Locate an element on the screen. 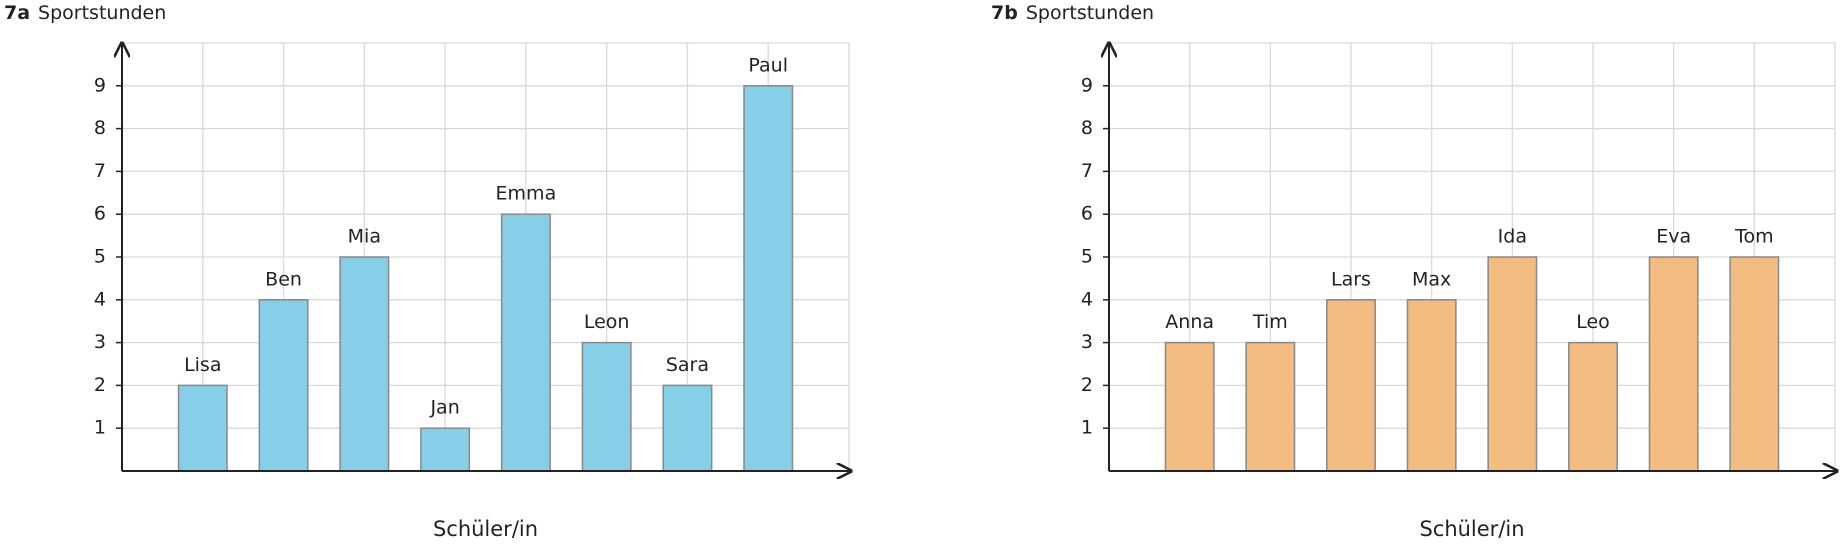 The image size is (1843, 548). bar-label: Ida is located at coordinates (1512, 237).